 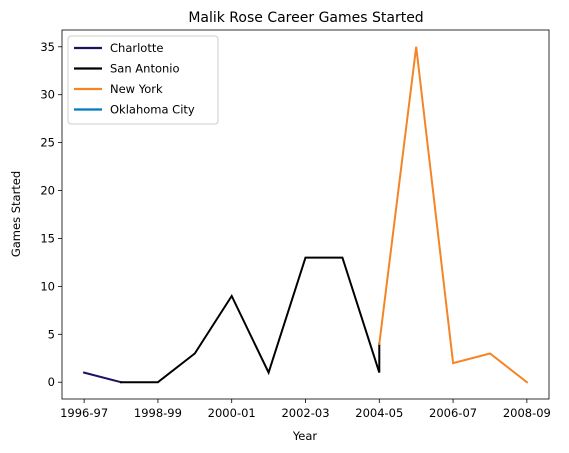 I want to click on x-tick-label: 2002-03, so click(x=305, y=413).